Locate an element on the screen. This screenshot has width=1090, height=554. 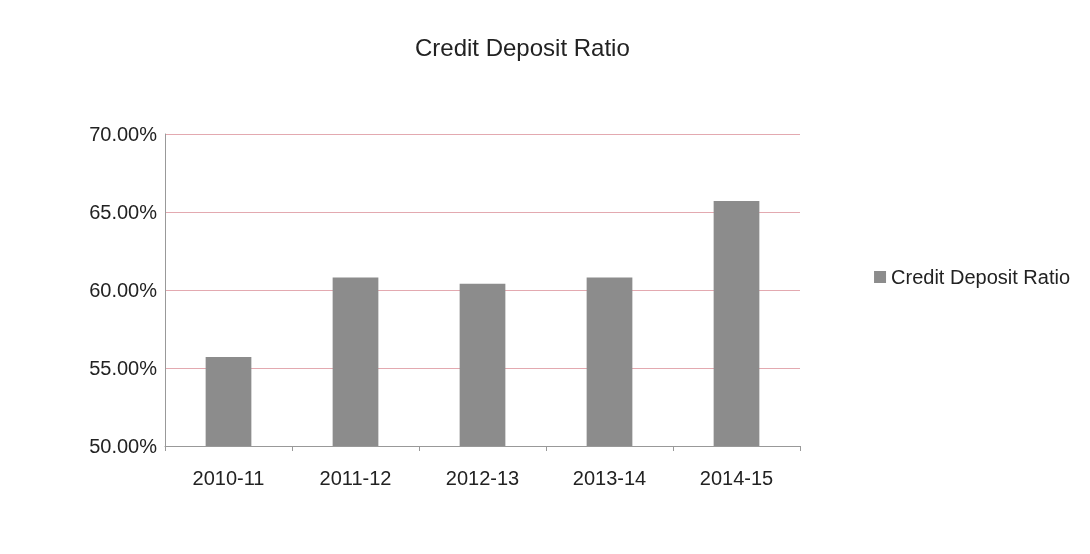
x-tick-label: 2010-11 is located at coordinates (228, 478).